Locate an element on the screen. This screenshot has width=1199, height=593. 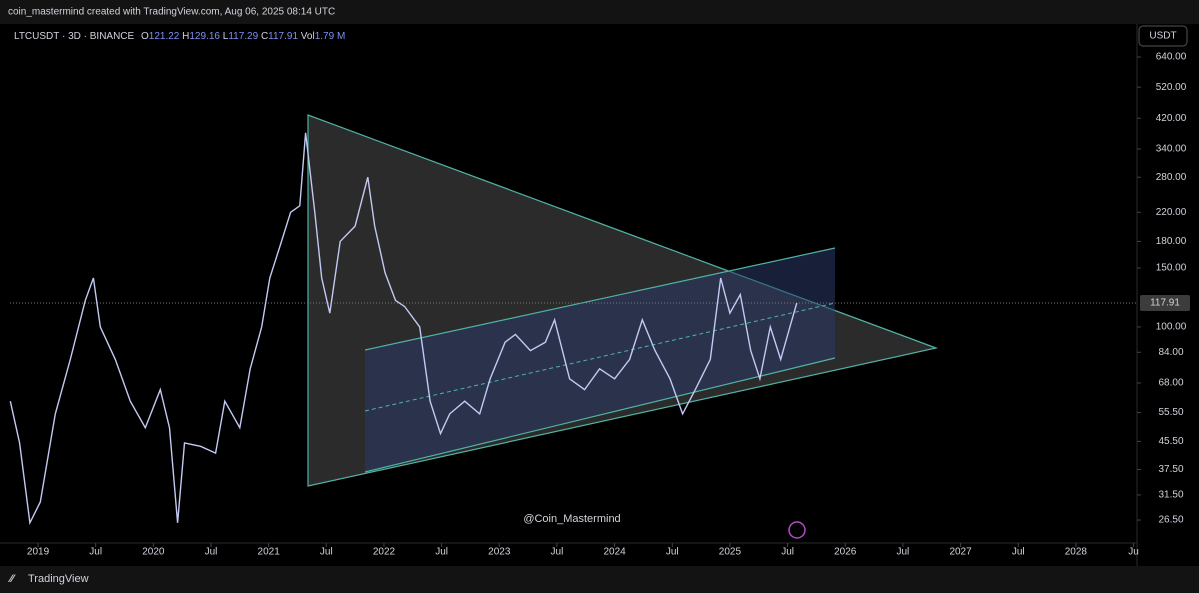
open-label: O is located at coordinates (145, 36).